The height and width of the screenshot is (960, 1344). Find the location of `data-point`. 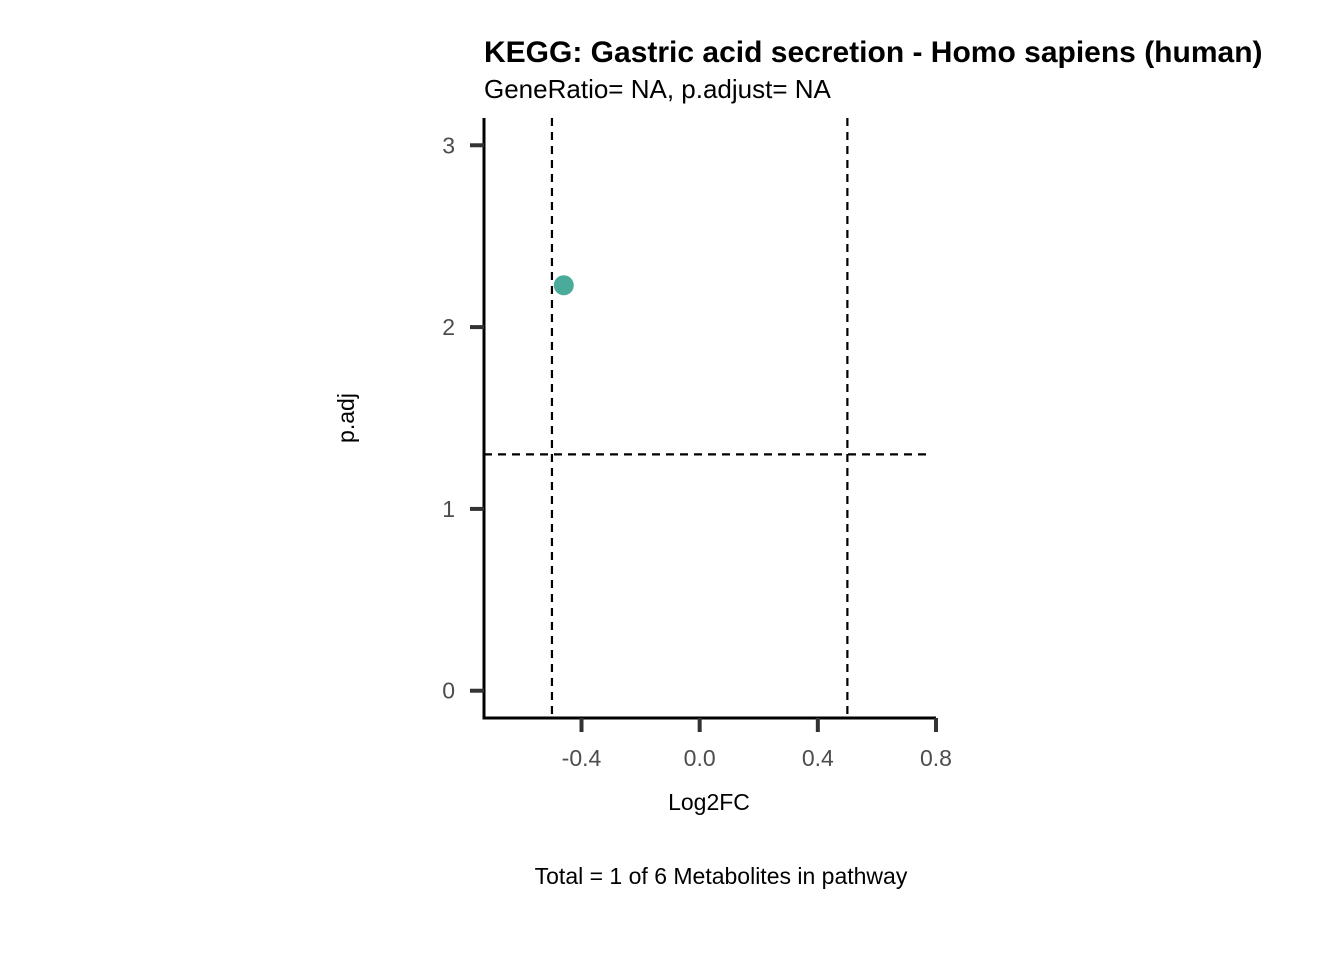

data-point is located at coordinates (563, 285).